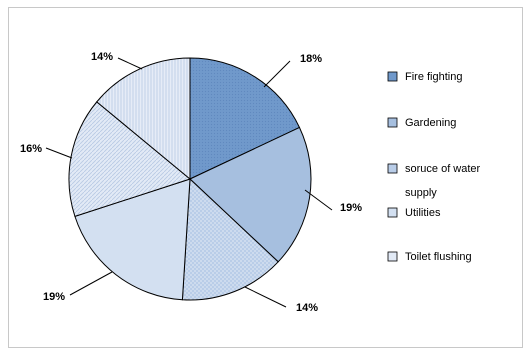 The image size is (532, 356). Describe the element at coordinates (443, 169) in the screenshot. I see `legend-label: soruce of water` at that location.